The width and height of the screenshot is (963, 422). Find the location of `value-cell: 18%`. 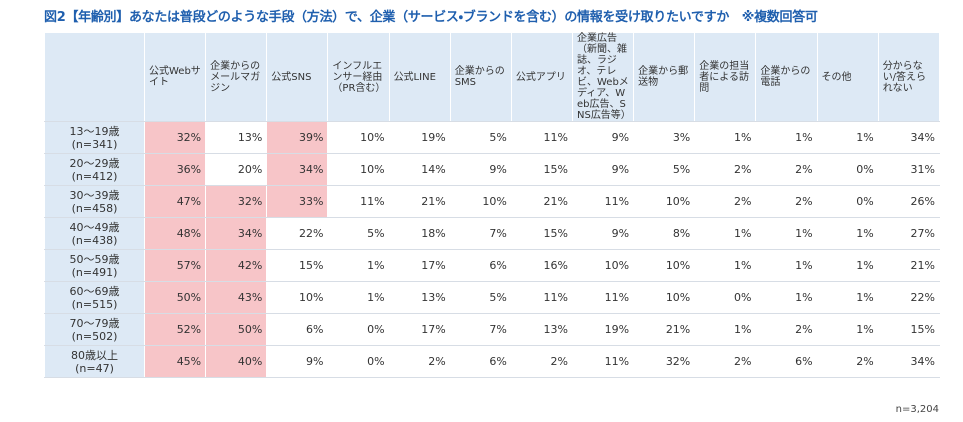

value-cell: 18% is located at coordinates (419, 233).